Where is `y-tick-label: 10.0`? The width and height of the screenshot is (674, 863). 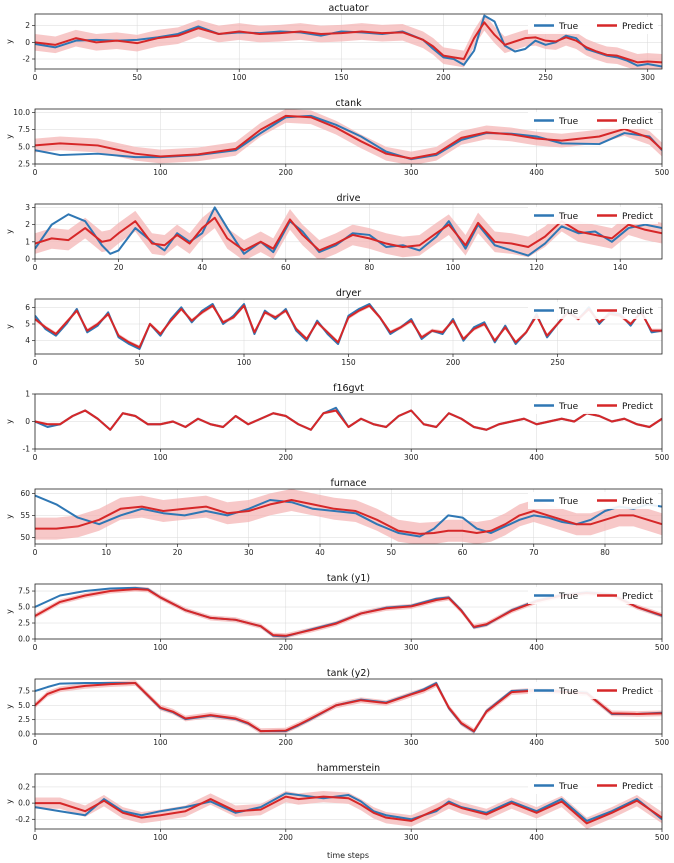
y-tick-label: 10.0 is located at coordinates (21, 112).